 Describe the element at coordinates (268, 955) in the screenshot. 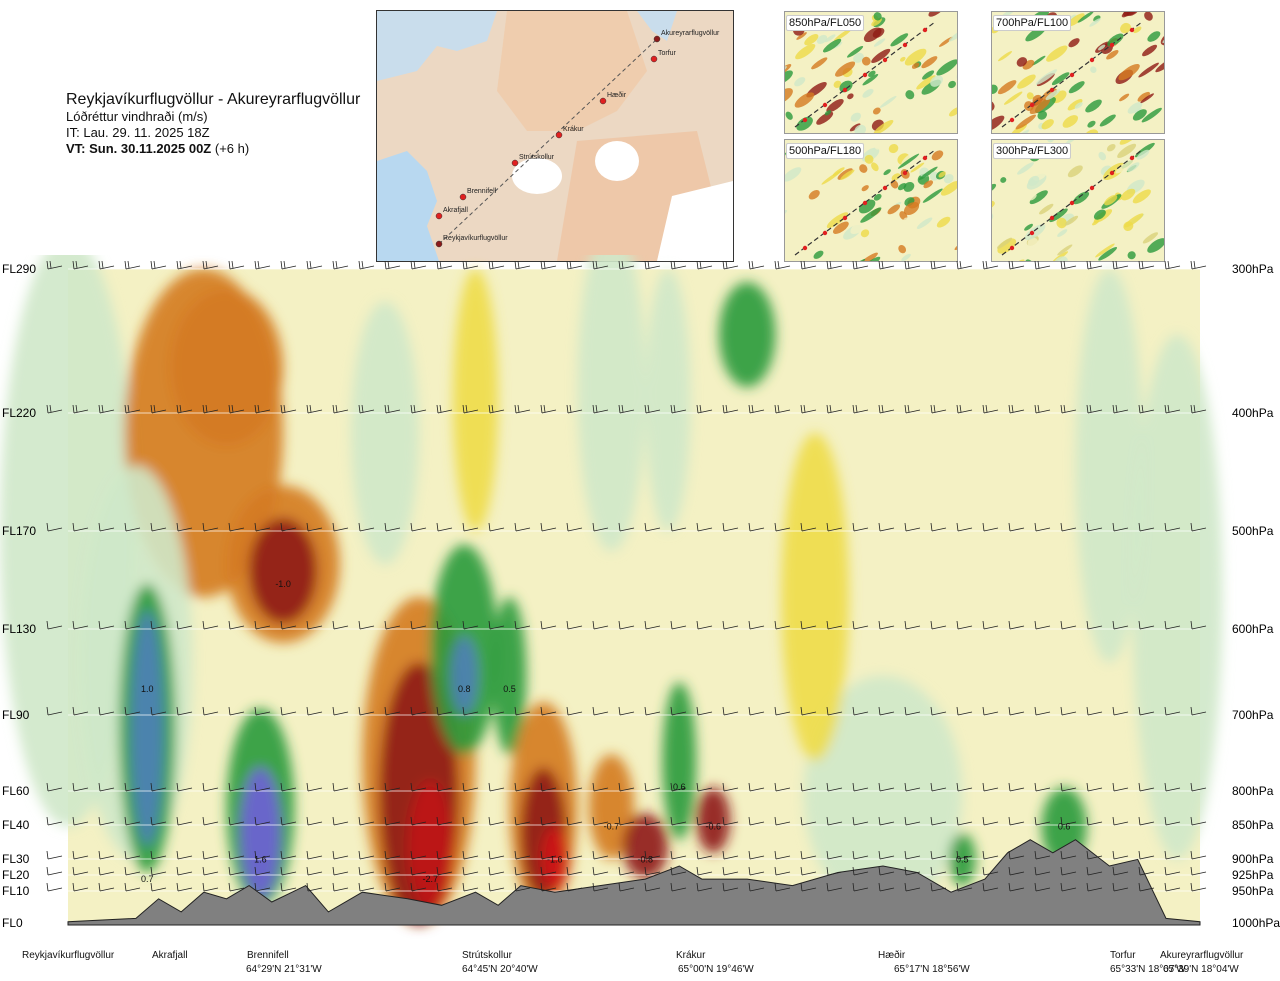

I see `location-label: Brennifell` at that location.